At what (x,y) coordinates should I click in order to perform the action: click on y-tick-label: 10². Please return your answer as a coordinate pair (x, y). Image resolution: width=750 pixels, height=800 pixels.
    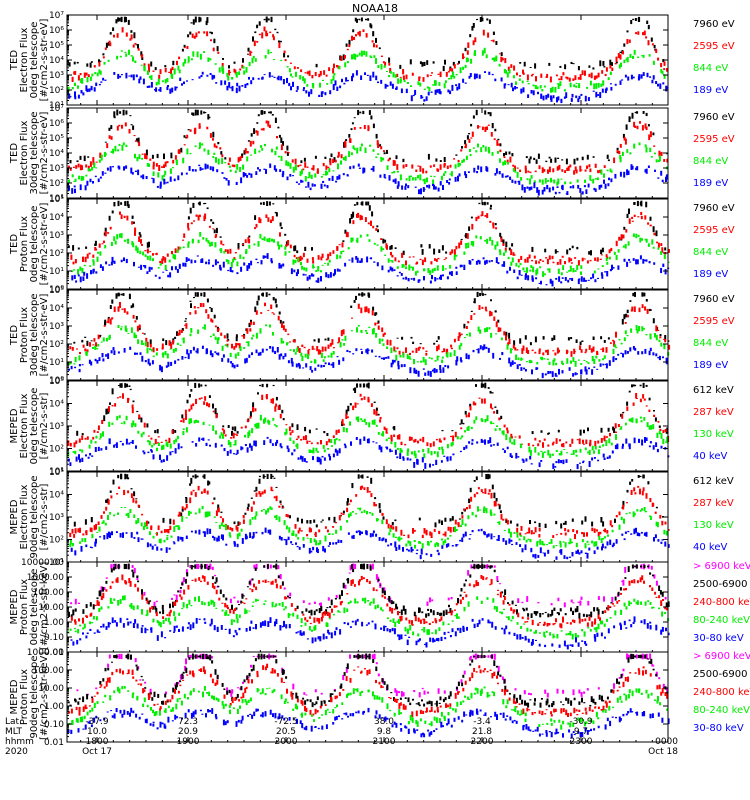
    Looking at the image, I should click on (56, 345).